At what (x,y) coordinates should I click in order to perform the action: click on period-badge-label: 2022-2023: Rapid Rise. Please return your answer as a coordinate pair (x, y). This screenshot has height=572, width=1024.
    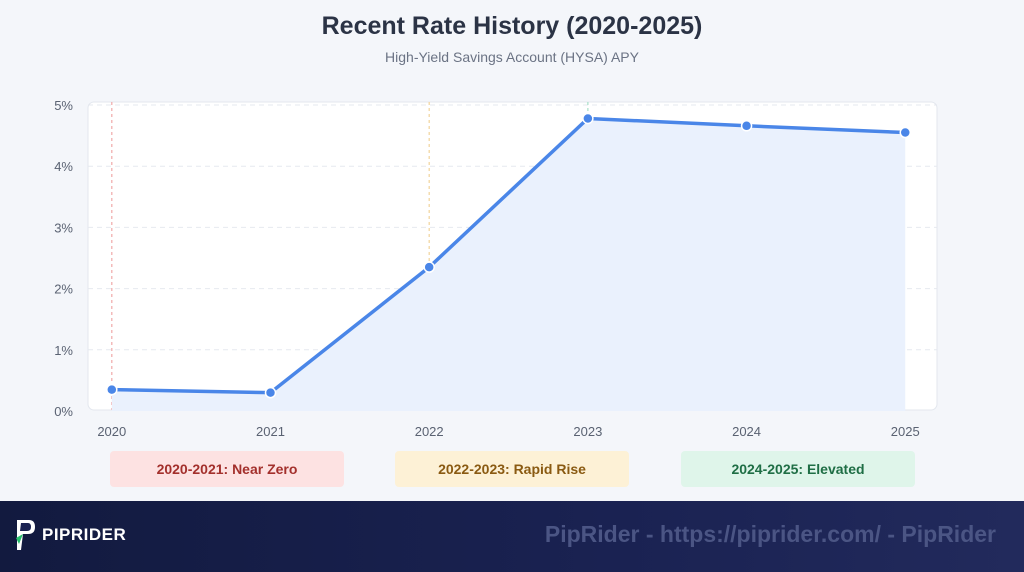
    Looking at the image, I should click on (512, 469).